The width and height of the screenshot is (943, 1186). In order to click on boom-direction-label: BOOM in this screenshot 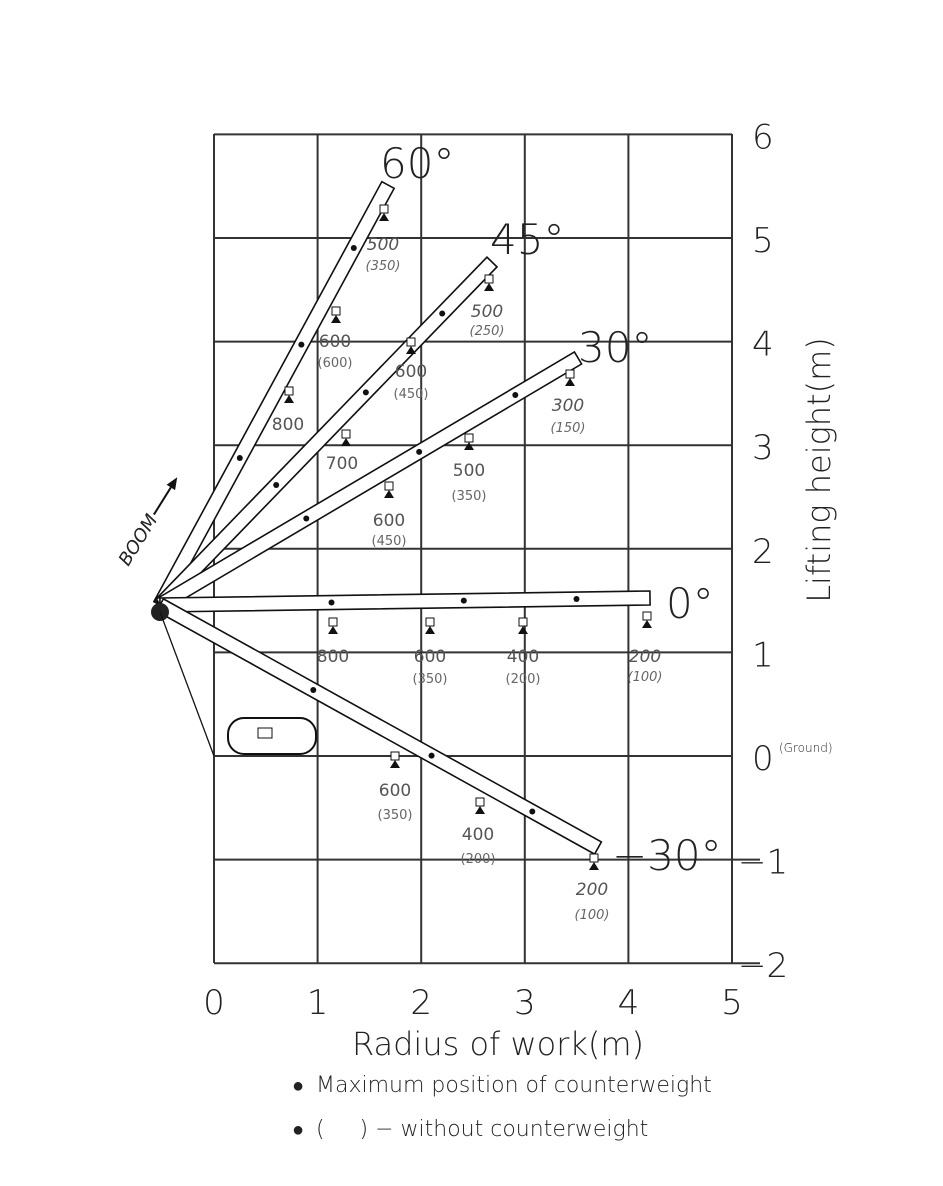, I will do `click(146, 523)`.